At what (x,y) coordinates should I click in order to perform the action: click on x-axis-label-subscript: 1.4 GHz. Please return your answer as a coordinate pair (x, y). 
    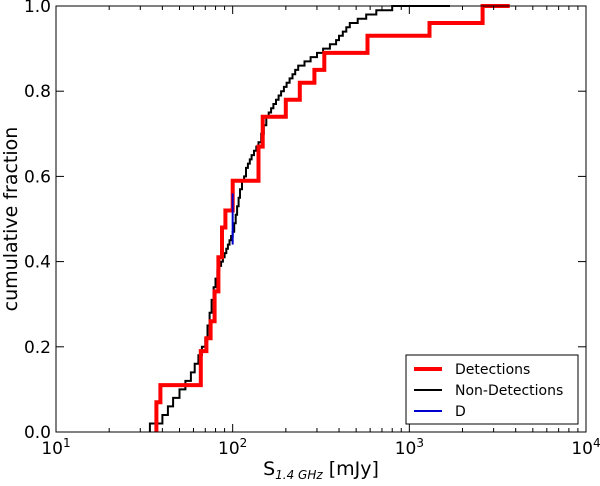
    Looking at the image, I should click on (299, 475).